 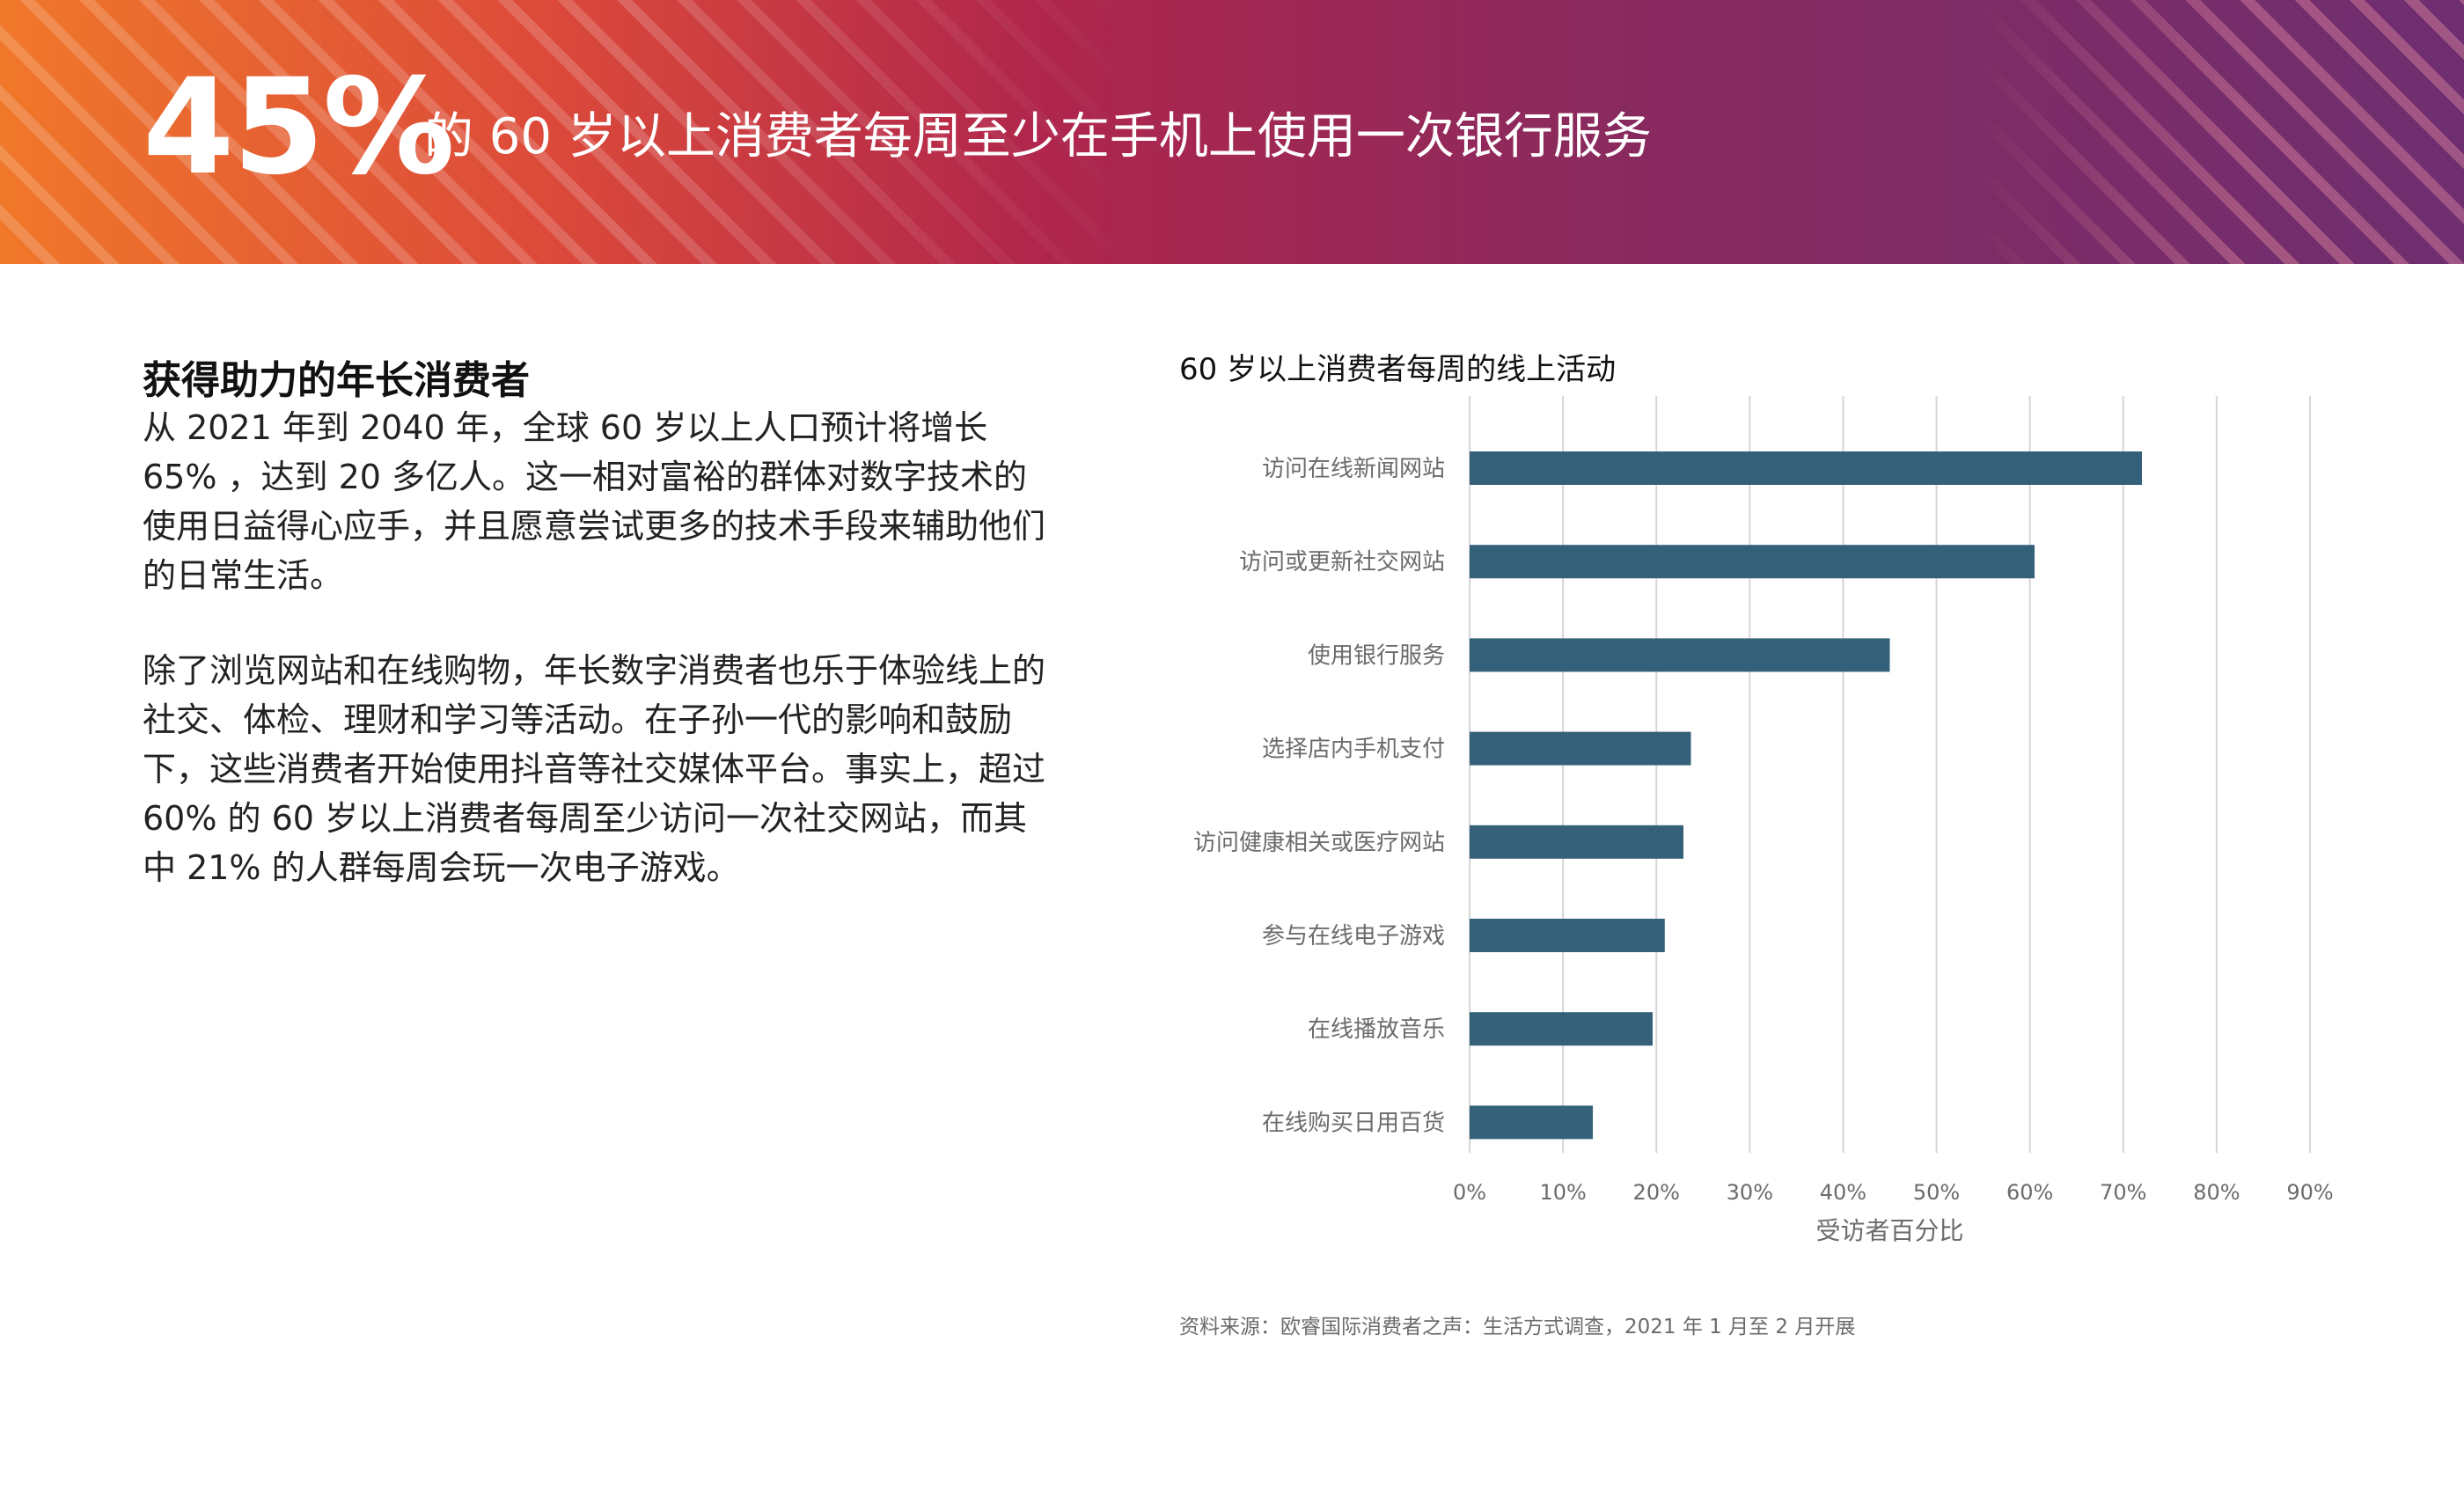 I want to click on category-label: 选择店内手机支付, so click(x=1354, y=750).